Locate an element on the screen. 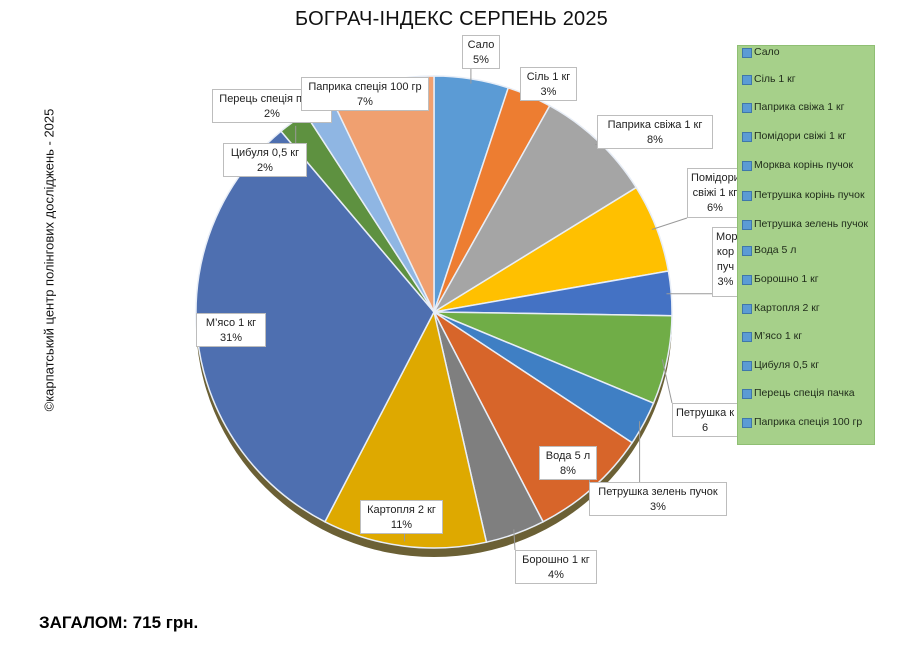  slice-label-line: Вода 5 л is located at coordinates (568, 456).